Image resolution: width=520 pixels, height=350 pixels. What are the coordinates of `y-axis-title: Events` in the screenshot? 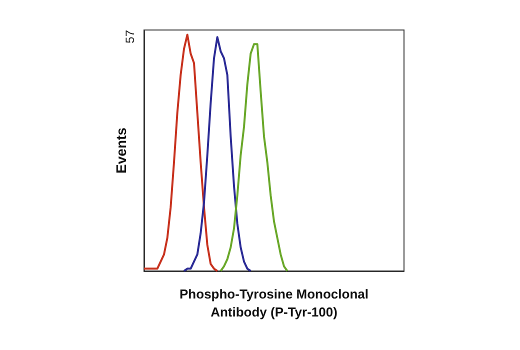 It's located at (121, 150).